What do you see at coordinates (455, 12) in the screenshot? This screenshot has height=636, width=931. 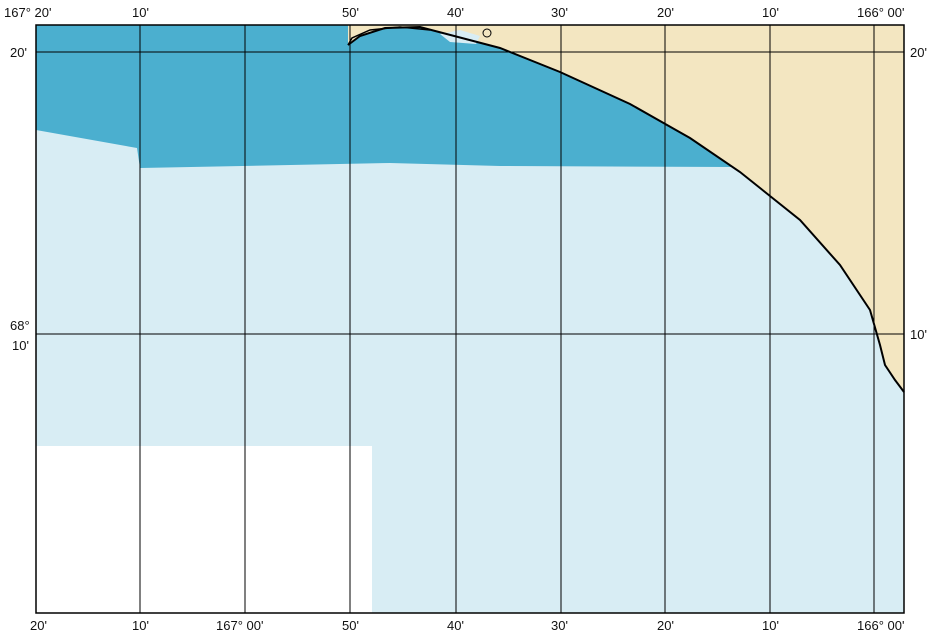 I see `top-lon-label: 40'` at bounding box center [455, 12].